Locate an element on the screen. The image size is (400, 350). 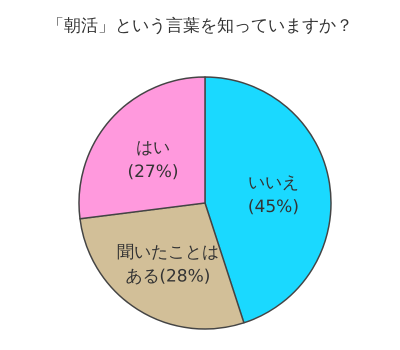
data-label: (45%) is located at coordinates (273, 207).